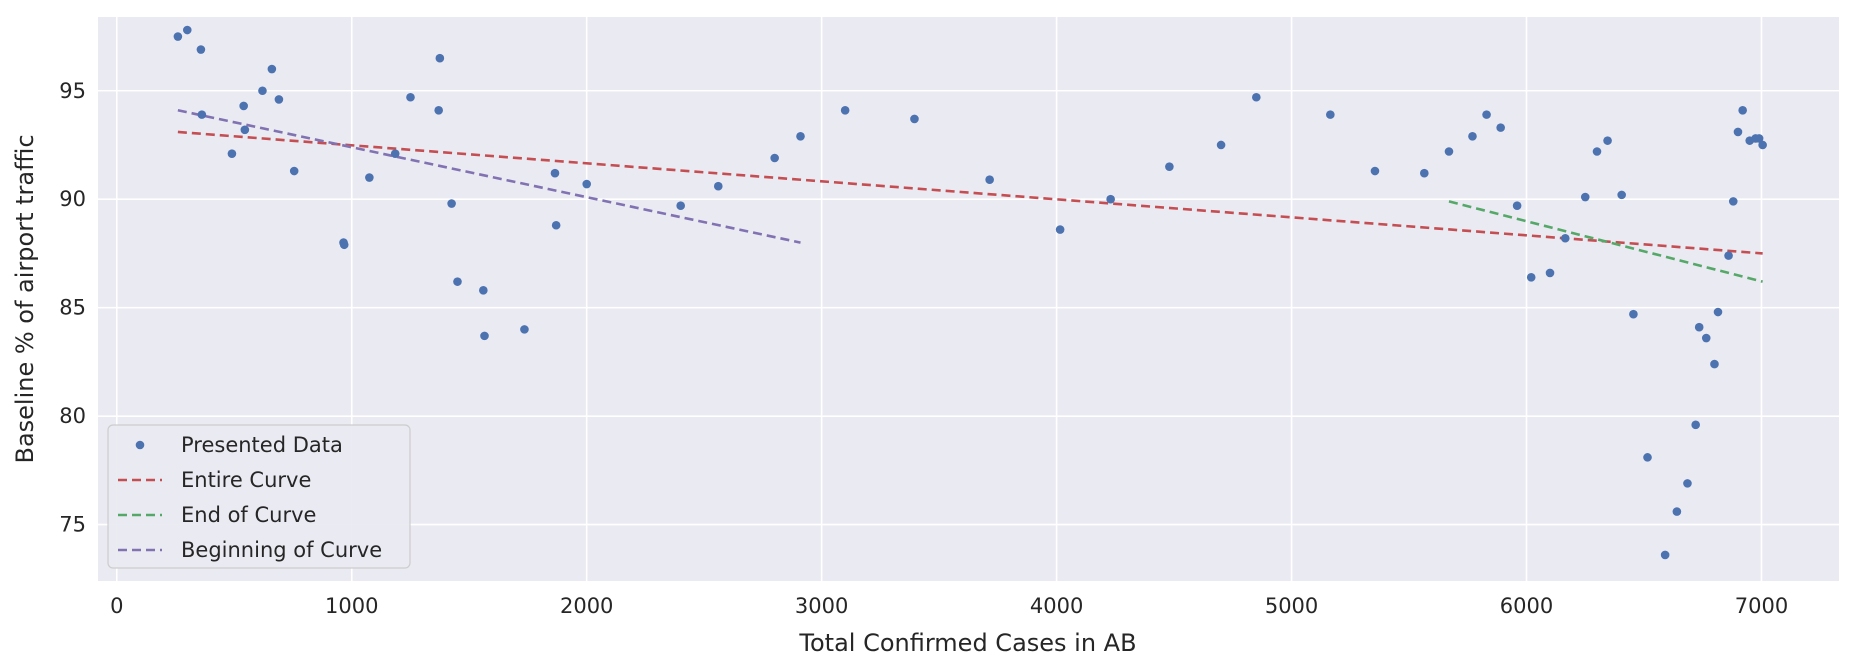  I want to click on trend-line-beginning-of-curve, so click(489, 176).